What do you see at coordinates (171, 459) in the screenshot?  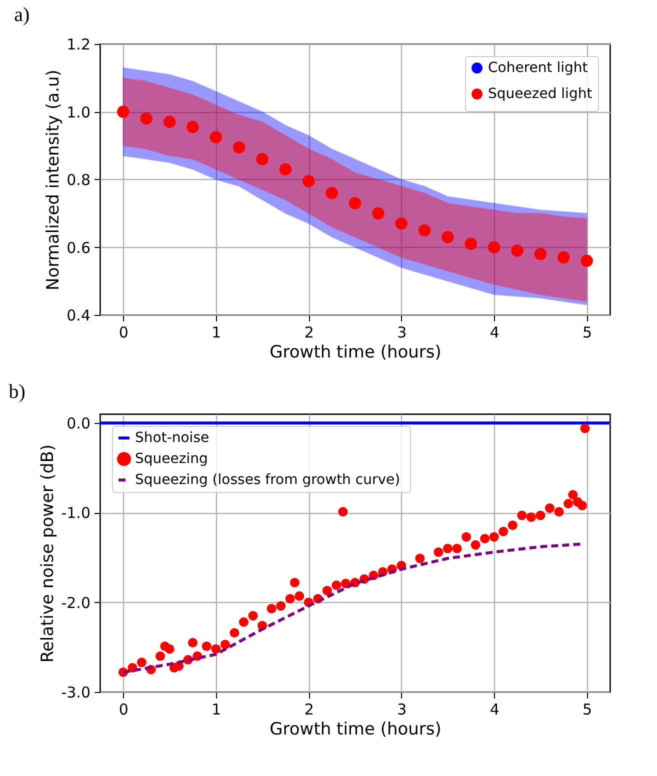 I see `legend-label: Squeezing` at bounding box center [171, 459].